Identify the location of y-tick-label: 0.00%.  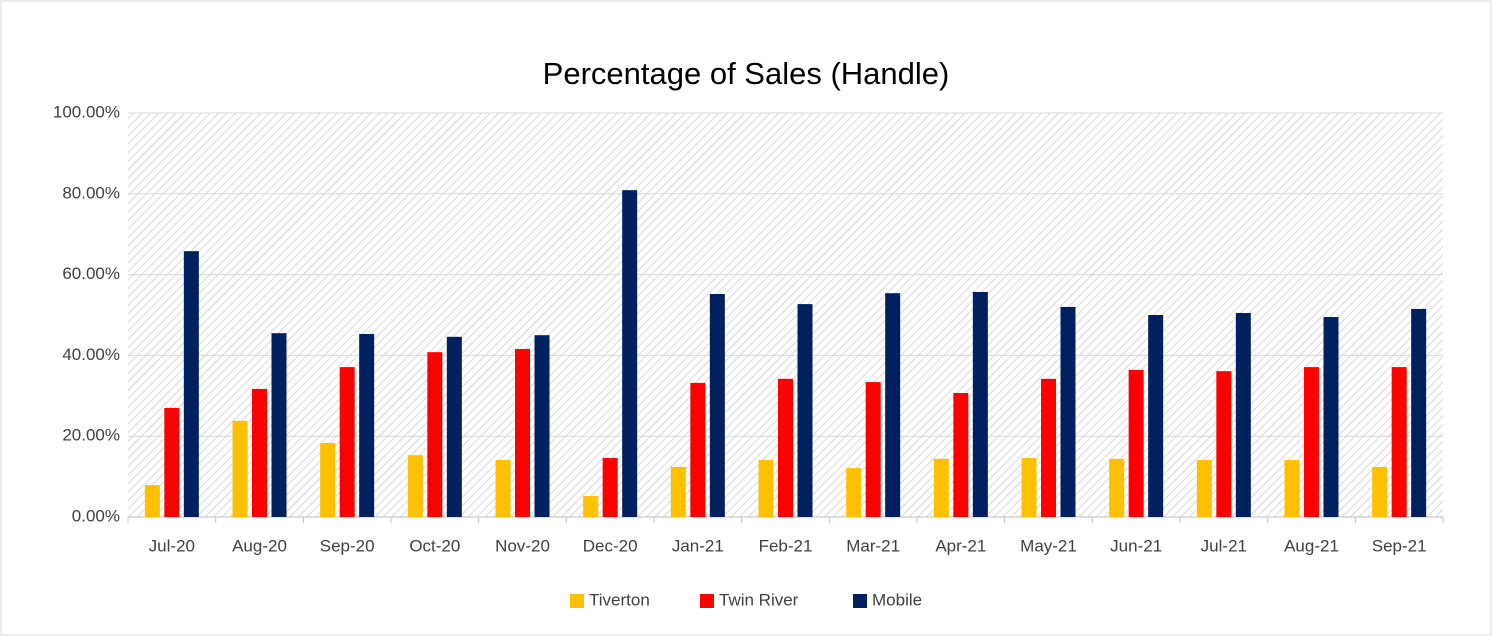
(96, 515).